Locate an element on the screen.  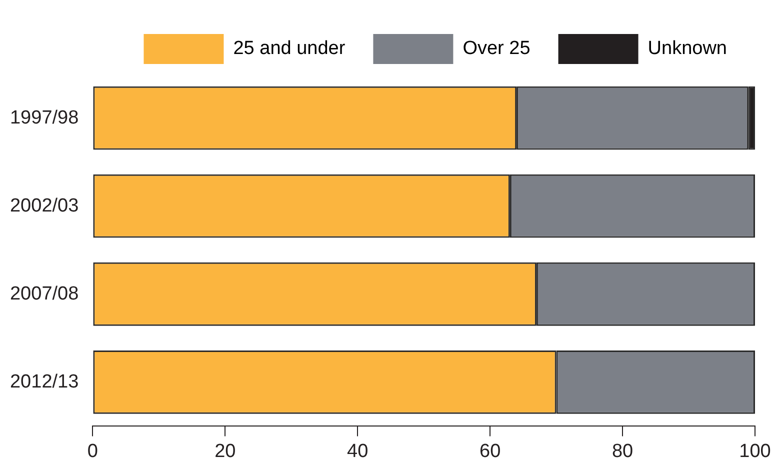
legend-label: 25 and under is located at coordinates (289, 49).